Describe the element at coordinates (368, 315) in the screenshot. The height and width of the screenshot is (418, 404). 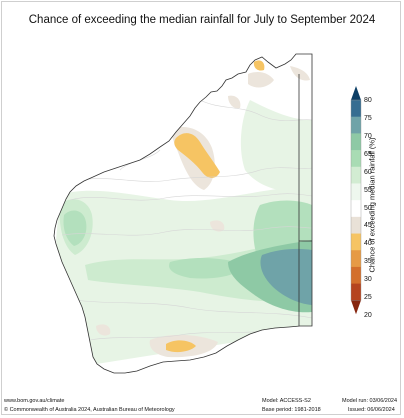
I see `legend-tick-label: 20` at that location.